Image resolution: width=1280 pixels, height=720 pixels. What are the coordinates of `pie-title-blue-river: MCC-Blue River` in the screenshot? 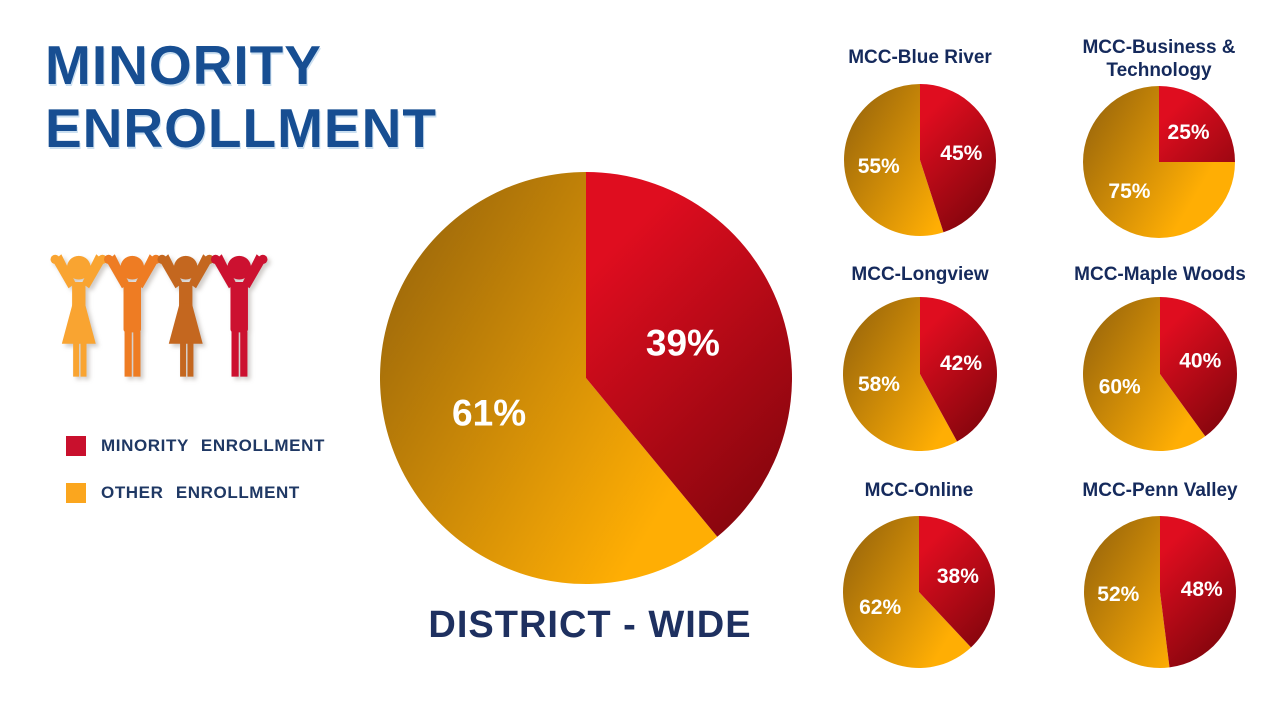 It's located at (920, 57).